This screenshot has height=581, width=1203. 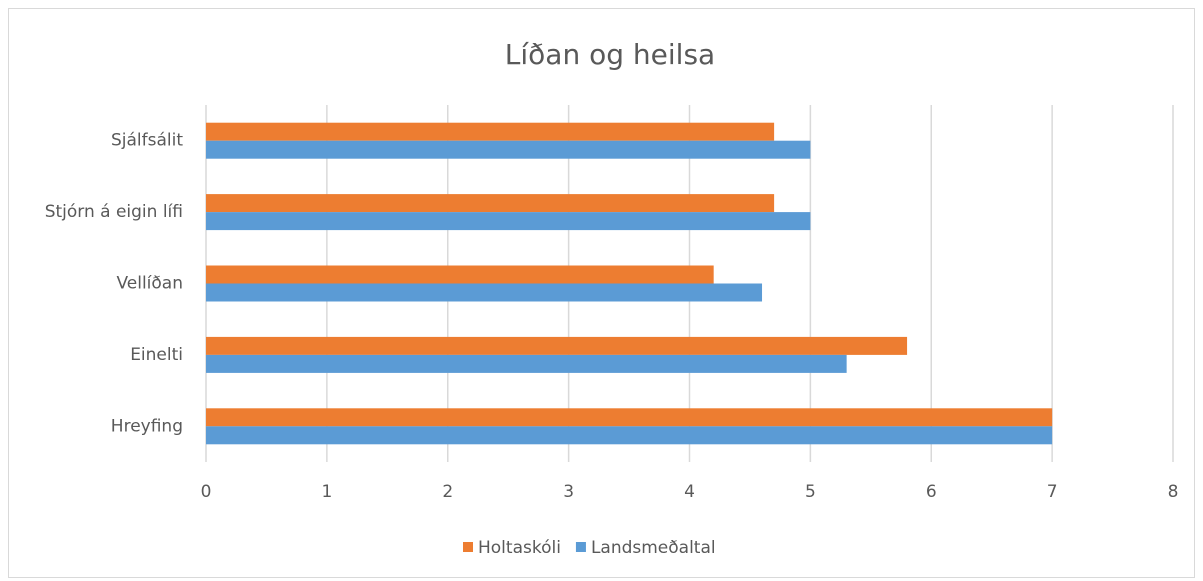 What do you see at coordinates (326, 492) in the screenshot?
I see `x-tick-label: 1` at bounding box center [326, 492].